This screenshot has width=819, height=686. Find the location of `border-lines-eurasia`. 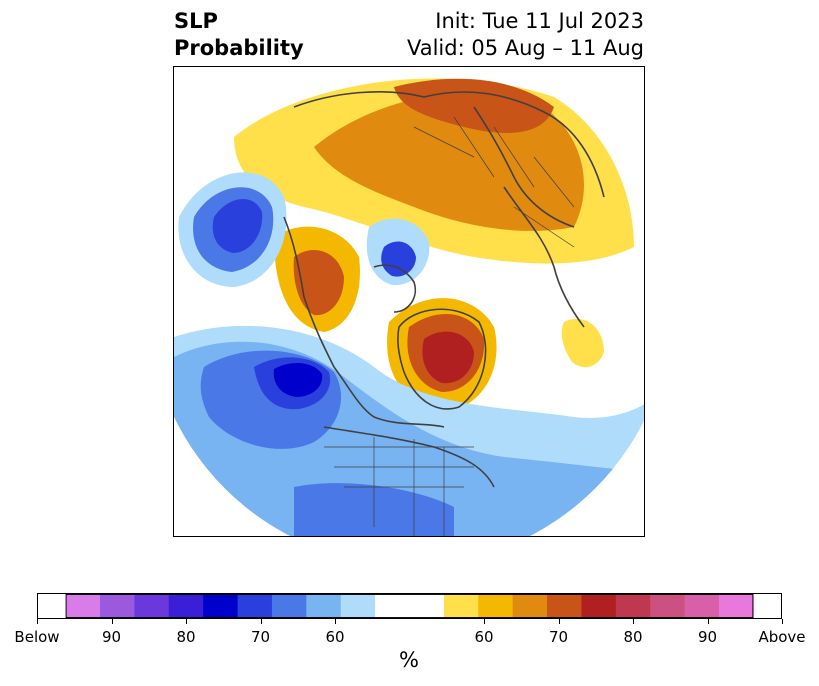

border-lines-eurasia is located at coordinates (494, 182).